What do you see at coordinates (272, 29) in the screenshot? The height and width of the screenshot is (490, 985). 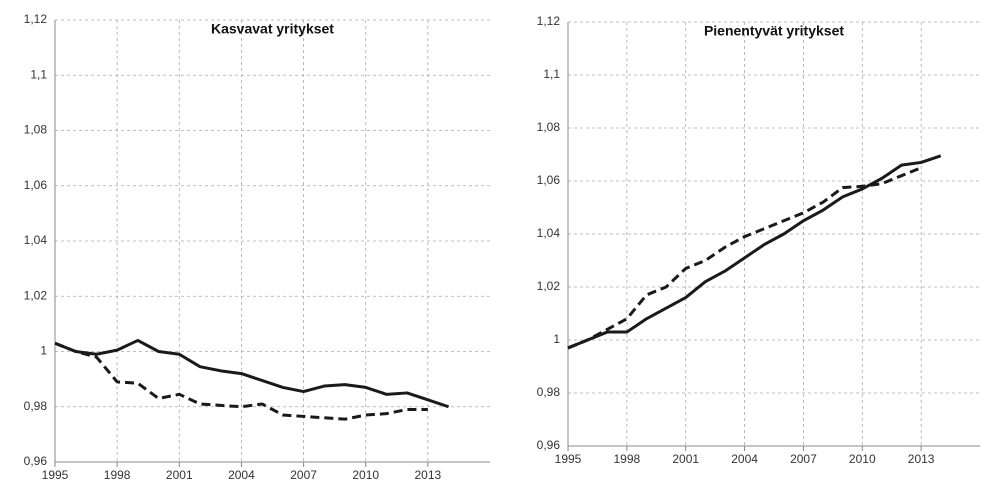 I see `chart-title: Kasvavat yritykset` at bounding box center [272, 29].